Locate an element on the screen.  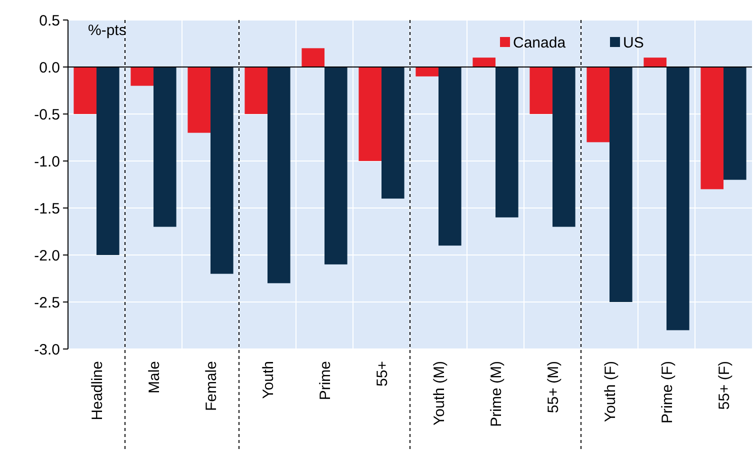
y-tick-label: -2.0 is located at coordinates (47, 255).